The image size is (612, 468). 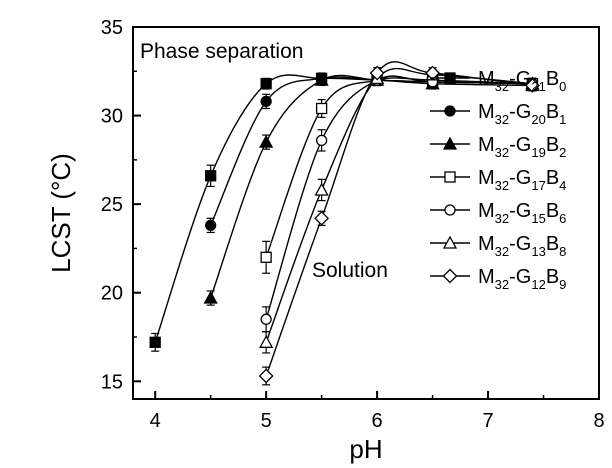 What do you see at coordinates (522, 246) in the screenshot?
I see `legend-label: M32-G13B8` at bounding box center [522, 246].